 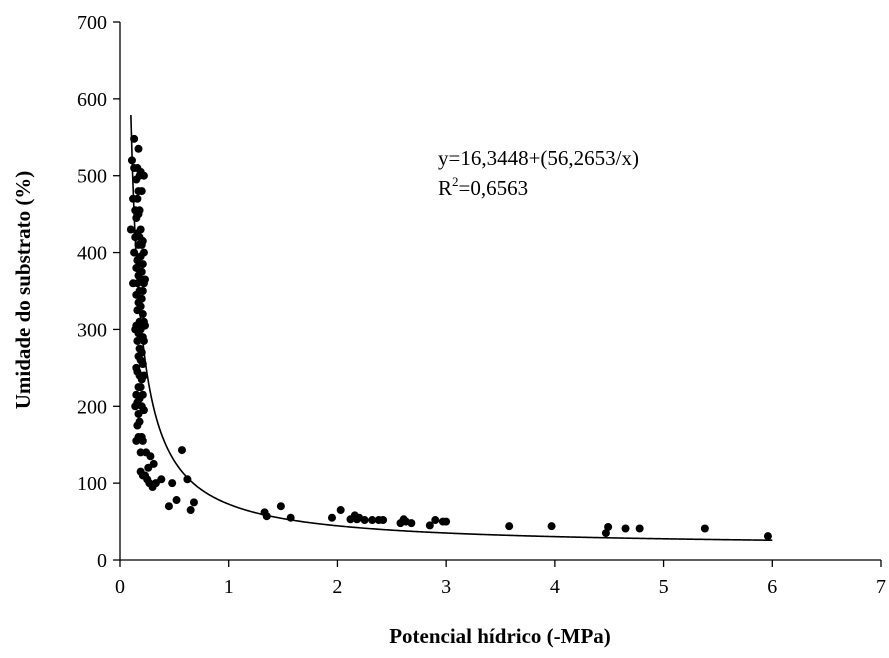 I want to click on x-tick-label: 2, so click(x=337, y=587).